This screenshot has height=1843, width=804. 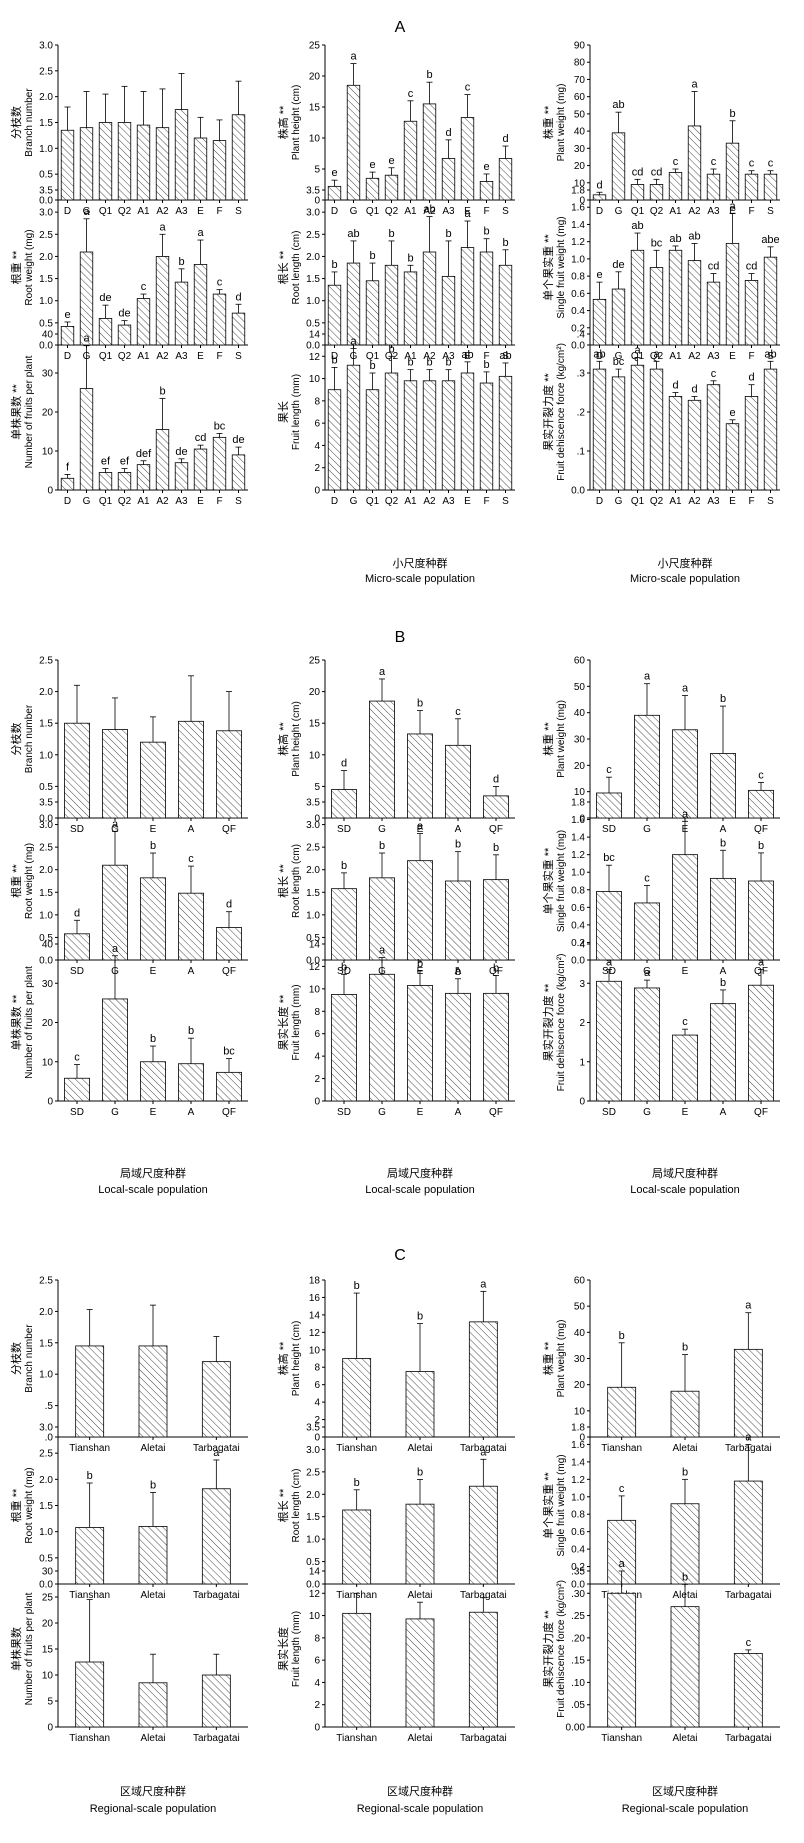 What do you see at coordinates (684, 1448) in the screenshot?
I see `x-tick-label: Aletai` at bounding box center [684, 1448].